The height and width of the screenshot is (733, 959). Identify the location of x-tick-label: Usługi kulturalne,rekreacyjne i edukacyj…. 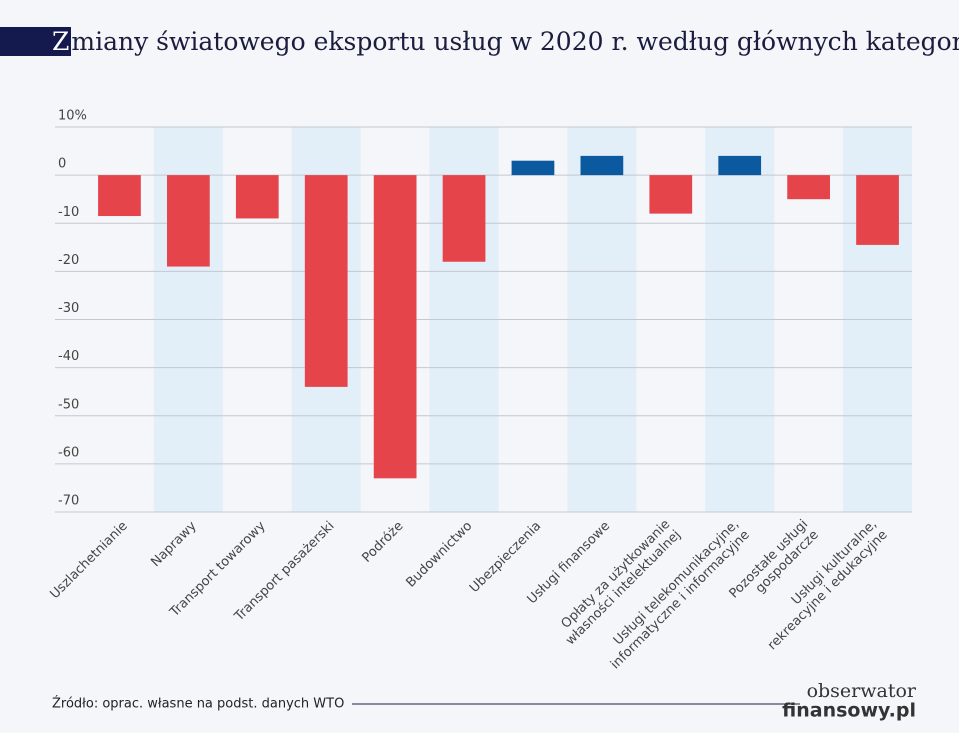
(822, 585).